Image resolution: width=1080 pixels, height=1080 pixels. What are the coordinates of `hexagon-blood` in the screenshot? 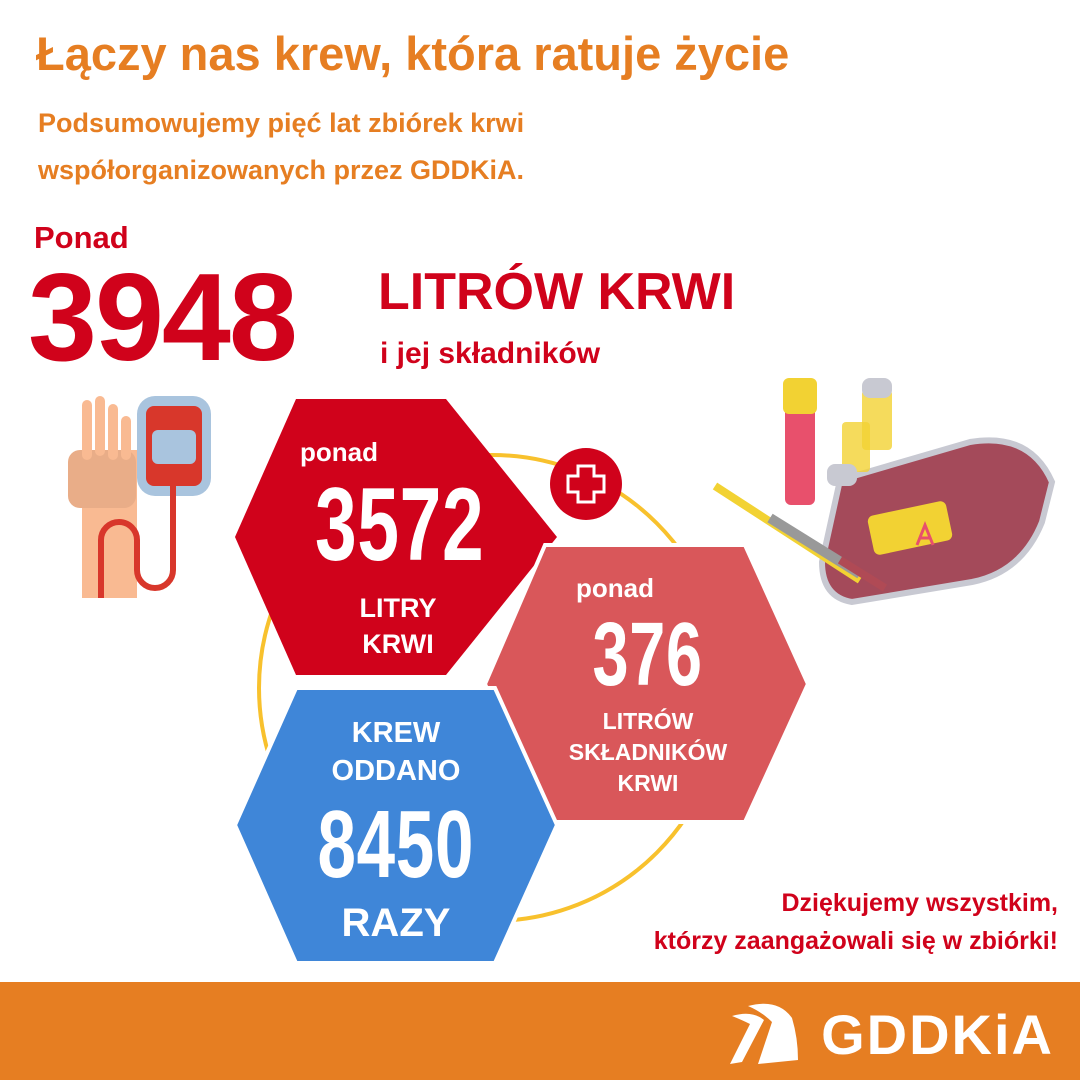 It's located at (396, 537).